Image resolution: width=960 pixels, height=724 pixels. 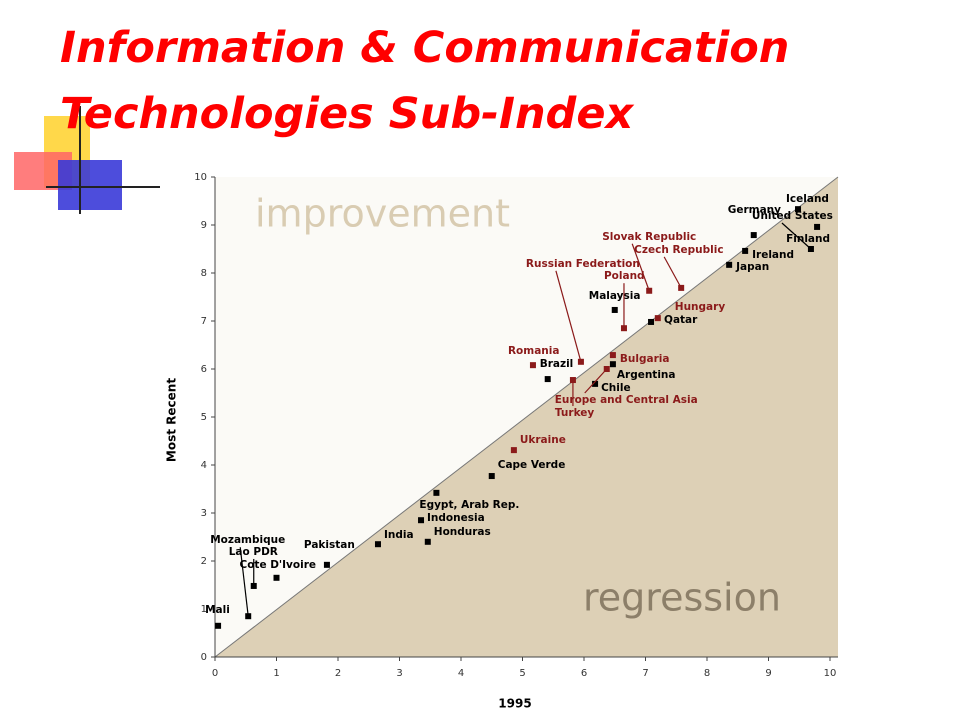 What do you see at coordinates (456, 518) in the screenshot?
I see `point-label: Indonesia` at bounding box center [456, 518].